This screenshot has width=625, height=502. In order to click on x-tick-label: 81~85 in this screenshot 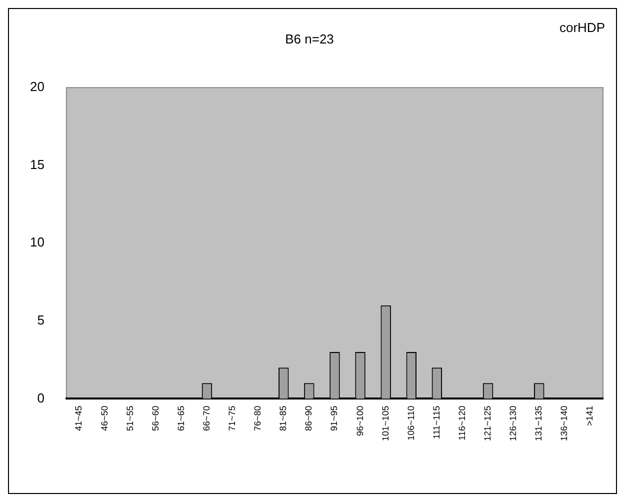, I will do `click(283, 418)`.